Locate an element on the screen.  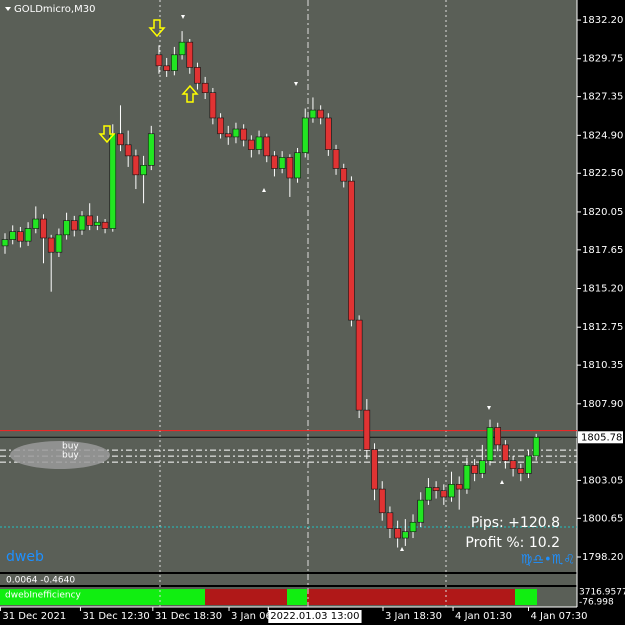
zodiac-signs: ♍♎•♏♌ is located at coordinates (548, 560).